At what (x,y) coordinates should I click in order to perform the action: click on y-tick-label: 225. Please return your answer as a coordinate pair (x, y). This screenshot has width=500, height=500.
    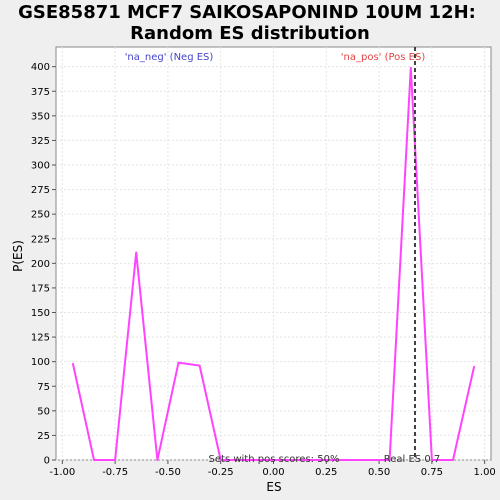
    Looking at the image, I should click on (40, 239).